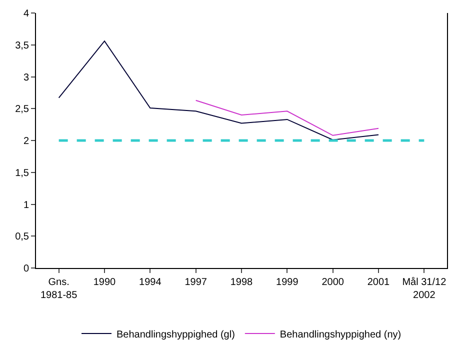 Image resolution: width=459 pixels, height=356 pixels. What do you see at coordinates (22, 46) in the screenshot?
I see `y-tick-label: 3,5` at bounding box center [22, 46].